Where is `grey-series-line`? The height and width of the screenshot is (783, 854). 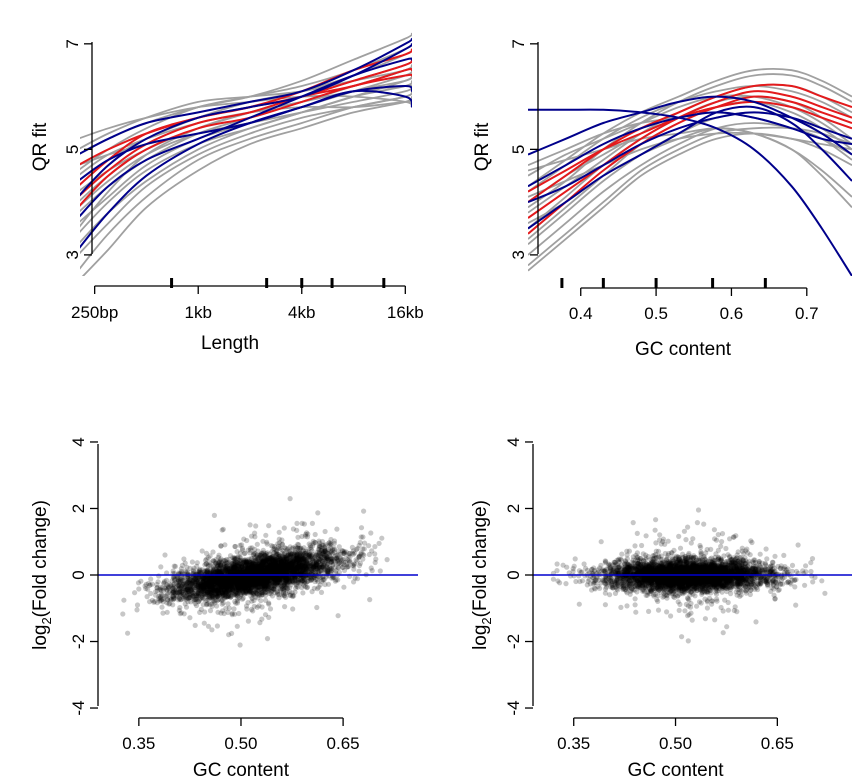
grey-series-line is located at coordinates (690, 139).